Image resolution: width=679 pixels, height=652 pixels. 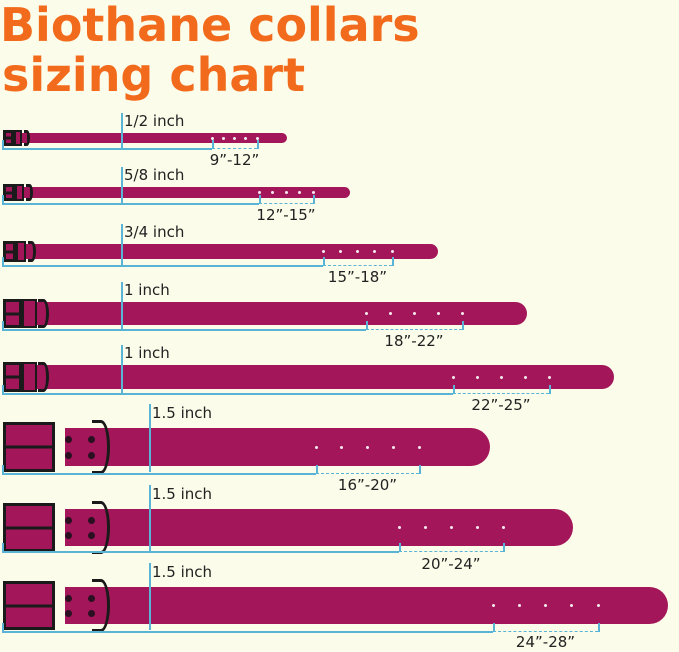 I want to click on width-label: 5/8 inch, so click(x=154, y=175).